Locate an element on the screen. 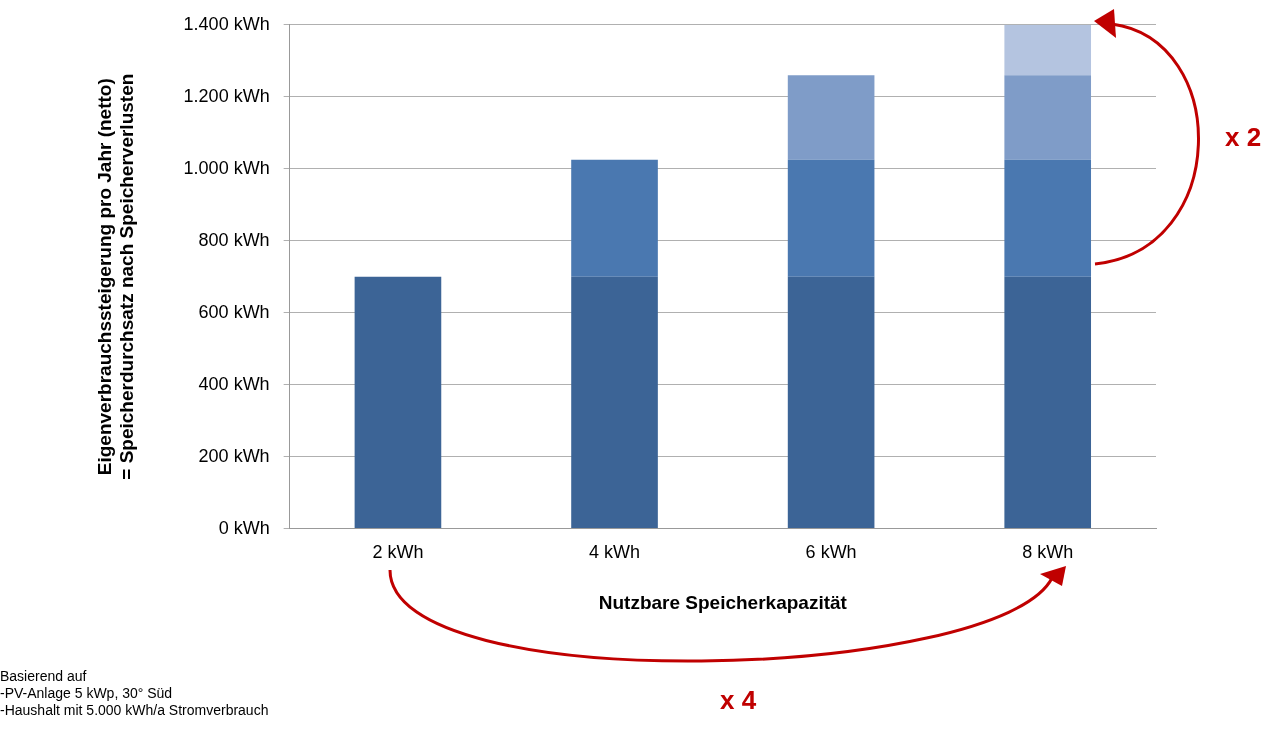 This screenshot has height=729, width=1271. x-tick-label: 8 kWh is located at coordinates (1048, 552).